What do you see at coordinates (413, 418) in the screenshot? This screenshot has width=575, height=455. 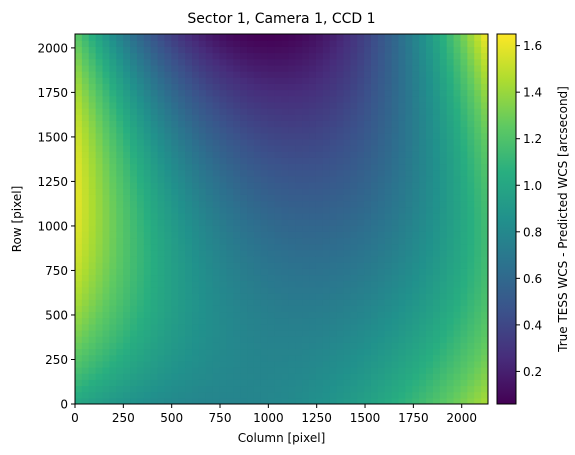 I see `x-tick-label: 1750` at bounding box center [413, 418].